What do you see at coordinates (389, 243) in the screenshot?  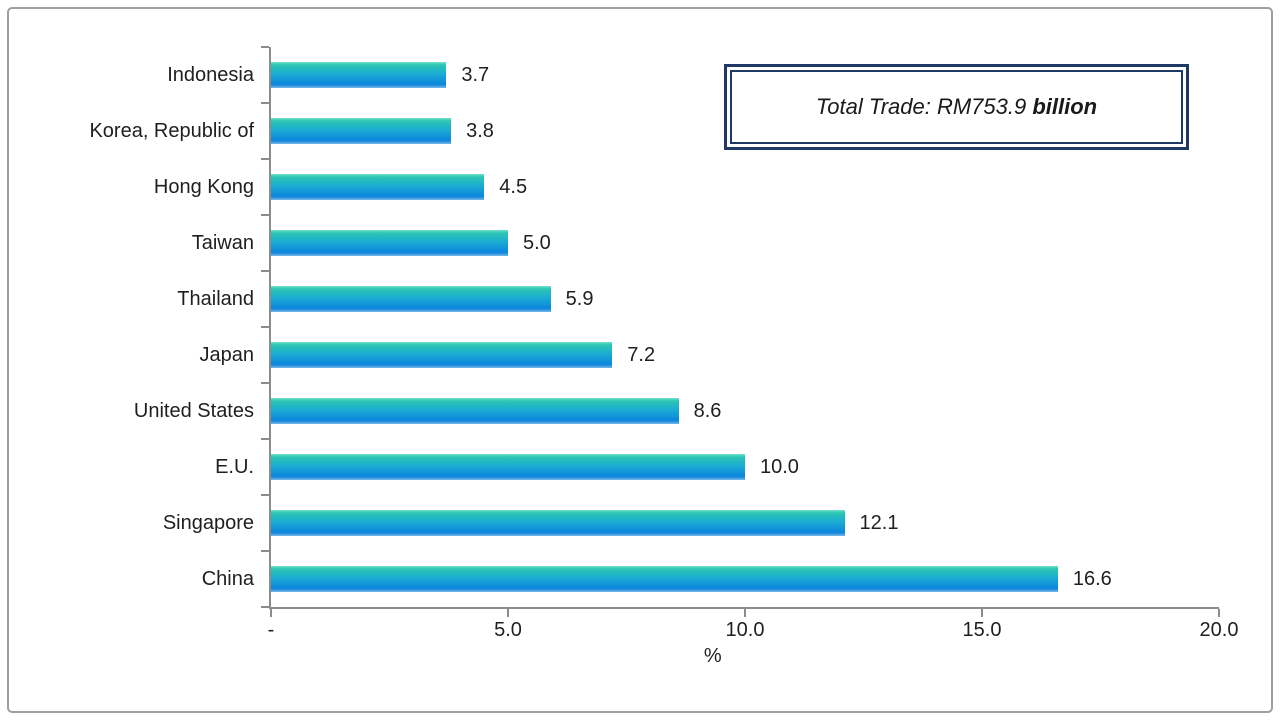 I see `bar-taiwan` at bounding box center [389, 243].